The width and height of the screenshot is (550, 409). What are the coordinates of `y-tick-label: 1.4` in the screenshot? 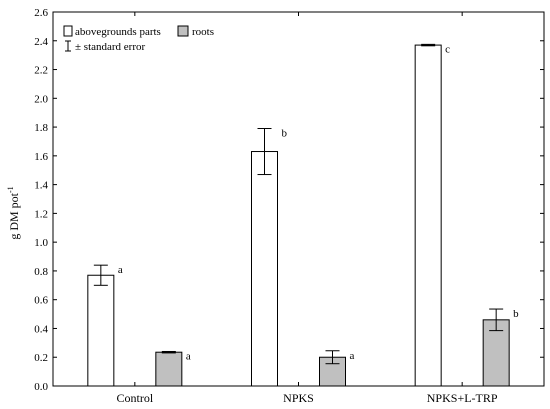 It's located at (41, 186).